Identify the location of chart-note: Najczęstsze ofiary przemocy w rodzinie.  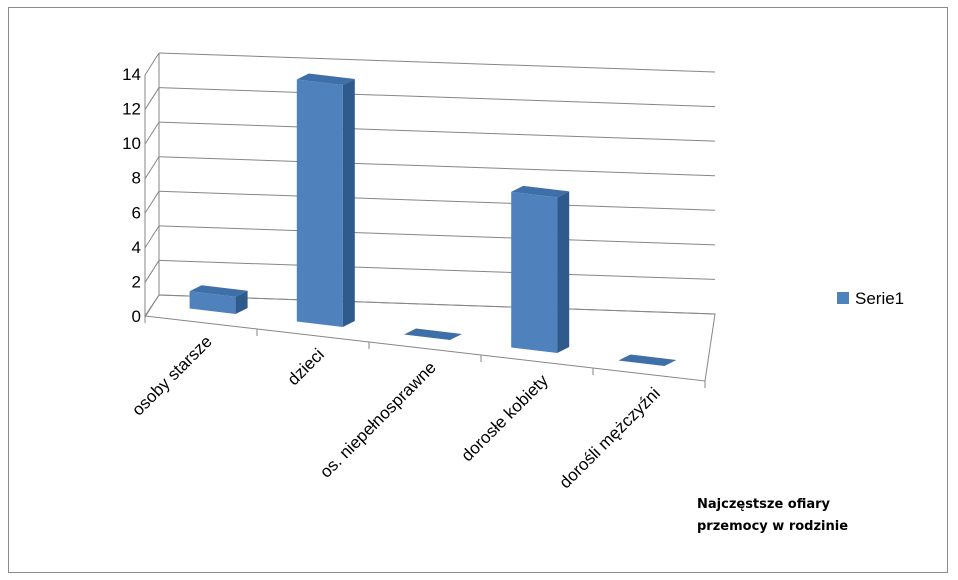
(817, 516).